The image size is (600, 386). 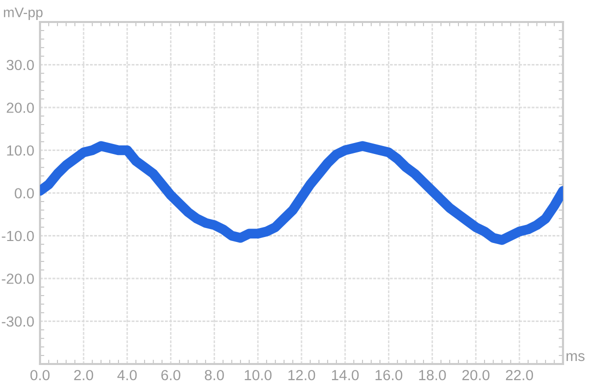 I want to click on y-tick-label: 10.0, so click(x=20, y=150).